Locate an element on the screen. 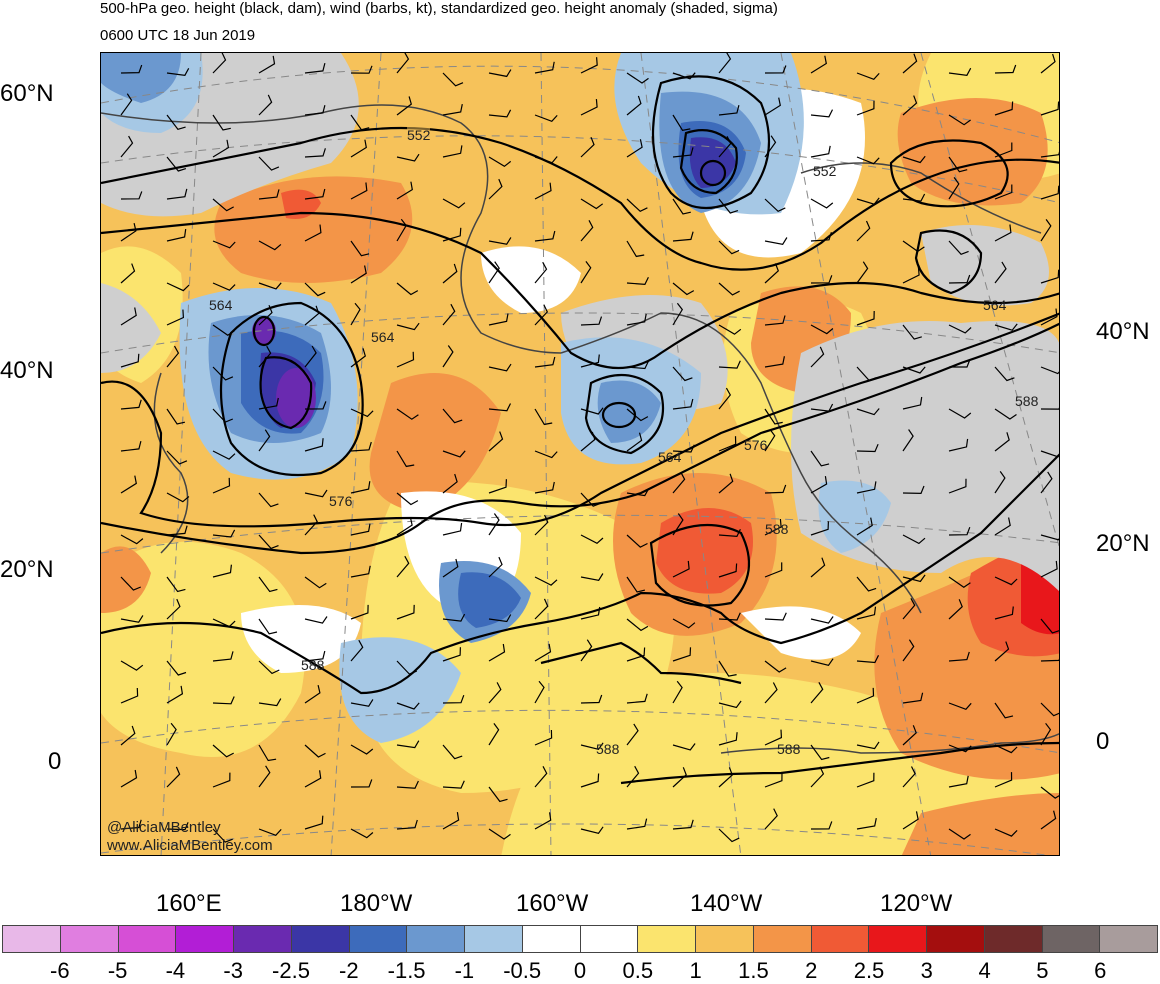 This screenshot has height=984, width=1160. valid-time: 0600 UTC 18 Jun 2019 is located at coordinates (178, 35).